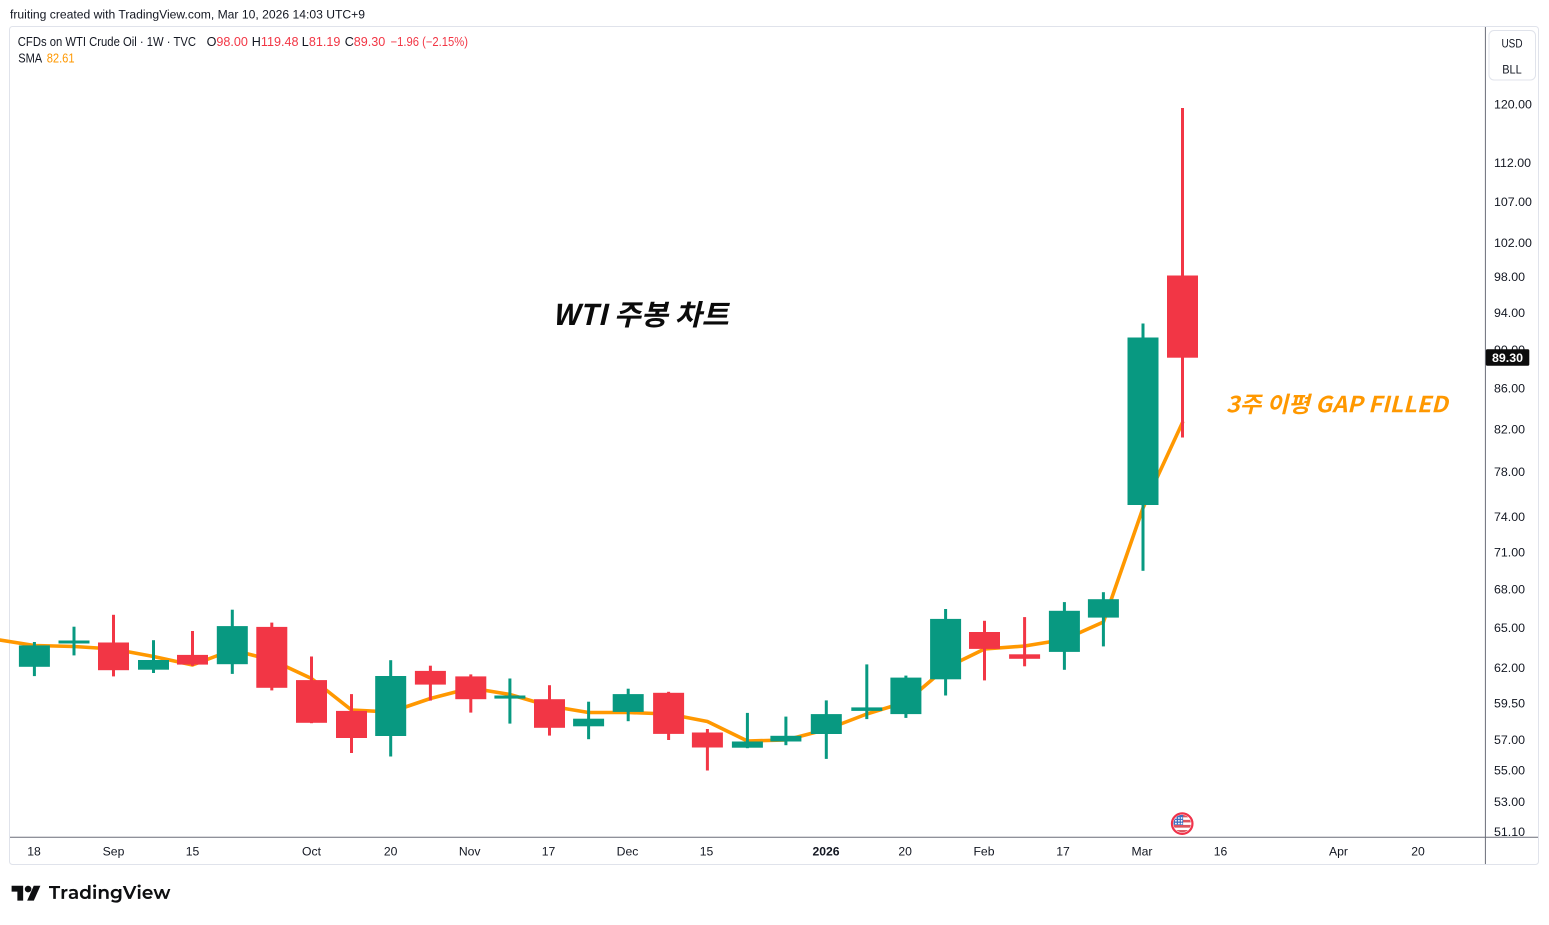 The image size is (1549, 925). I want to click on svg-text: 74.00, so click(1509, 517).